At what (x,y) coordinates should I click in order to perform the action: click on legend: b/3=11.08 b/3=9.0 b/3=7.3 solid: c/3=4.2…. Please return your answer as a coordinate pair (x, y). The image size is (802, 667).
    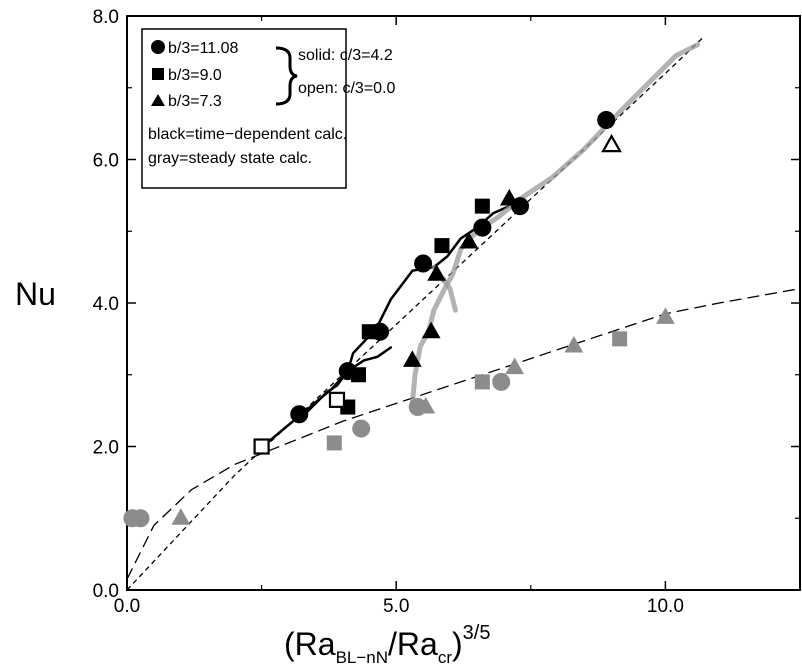
    Looking at the image, I should click on (268, 108).